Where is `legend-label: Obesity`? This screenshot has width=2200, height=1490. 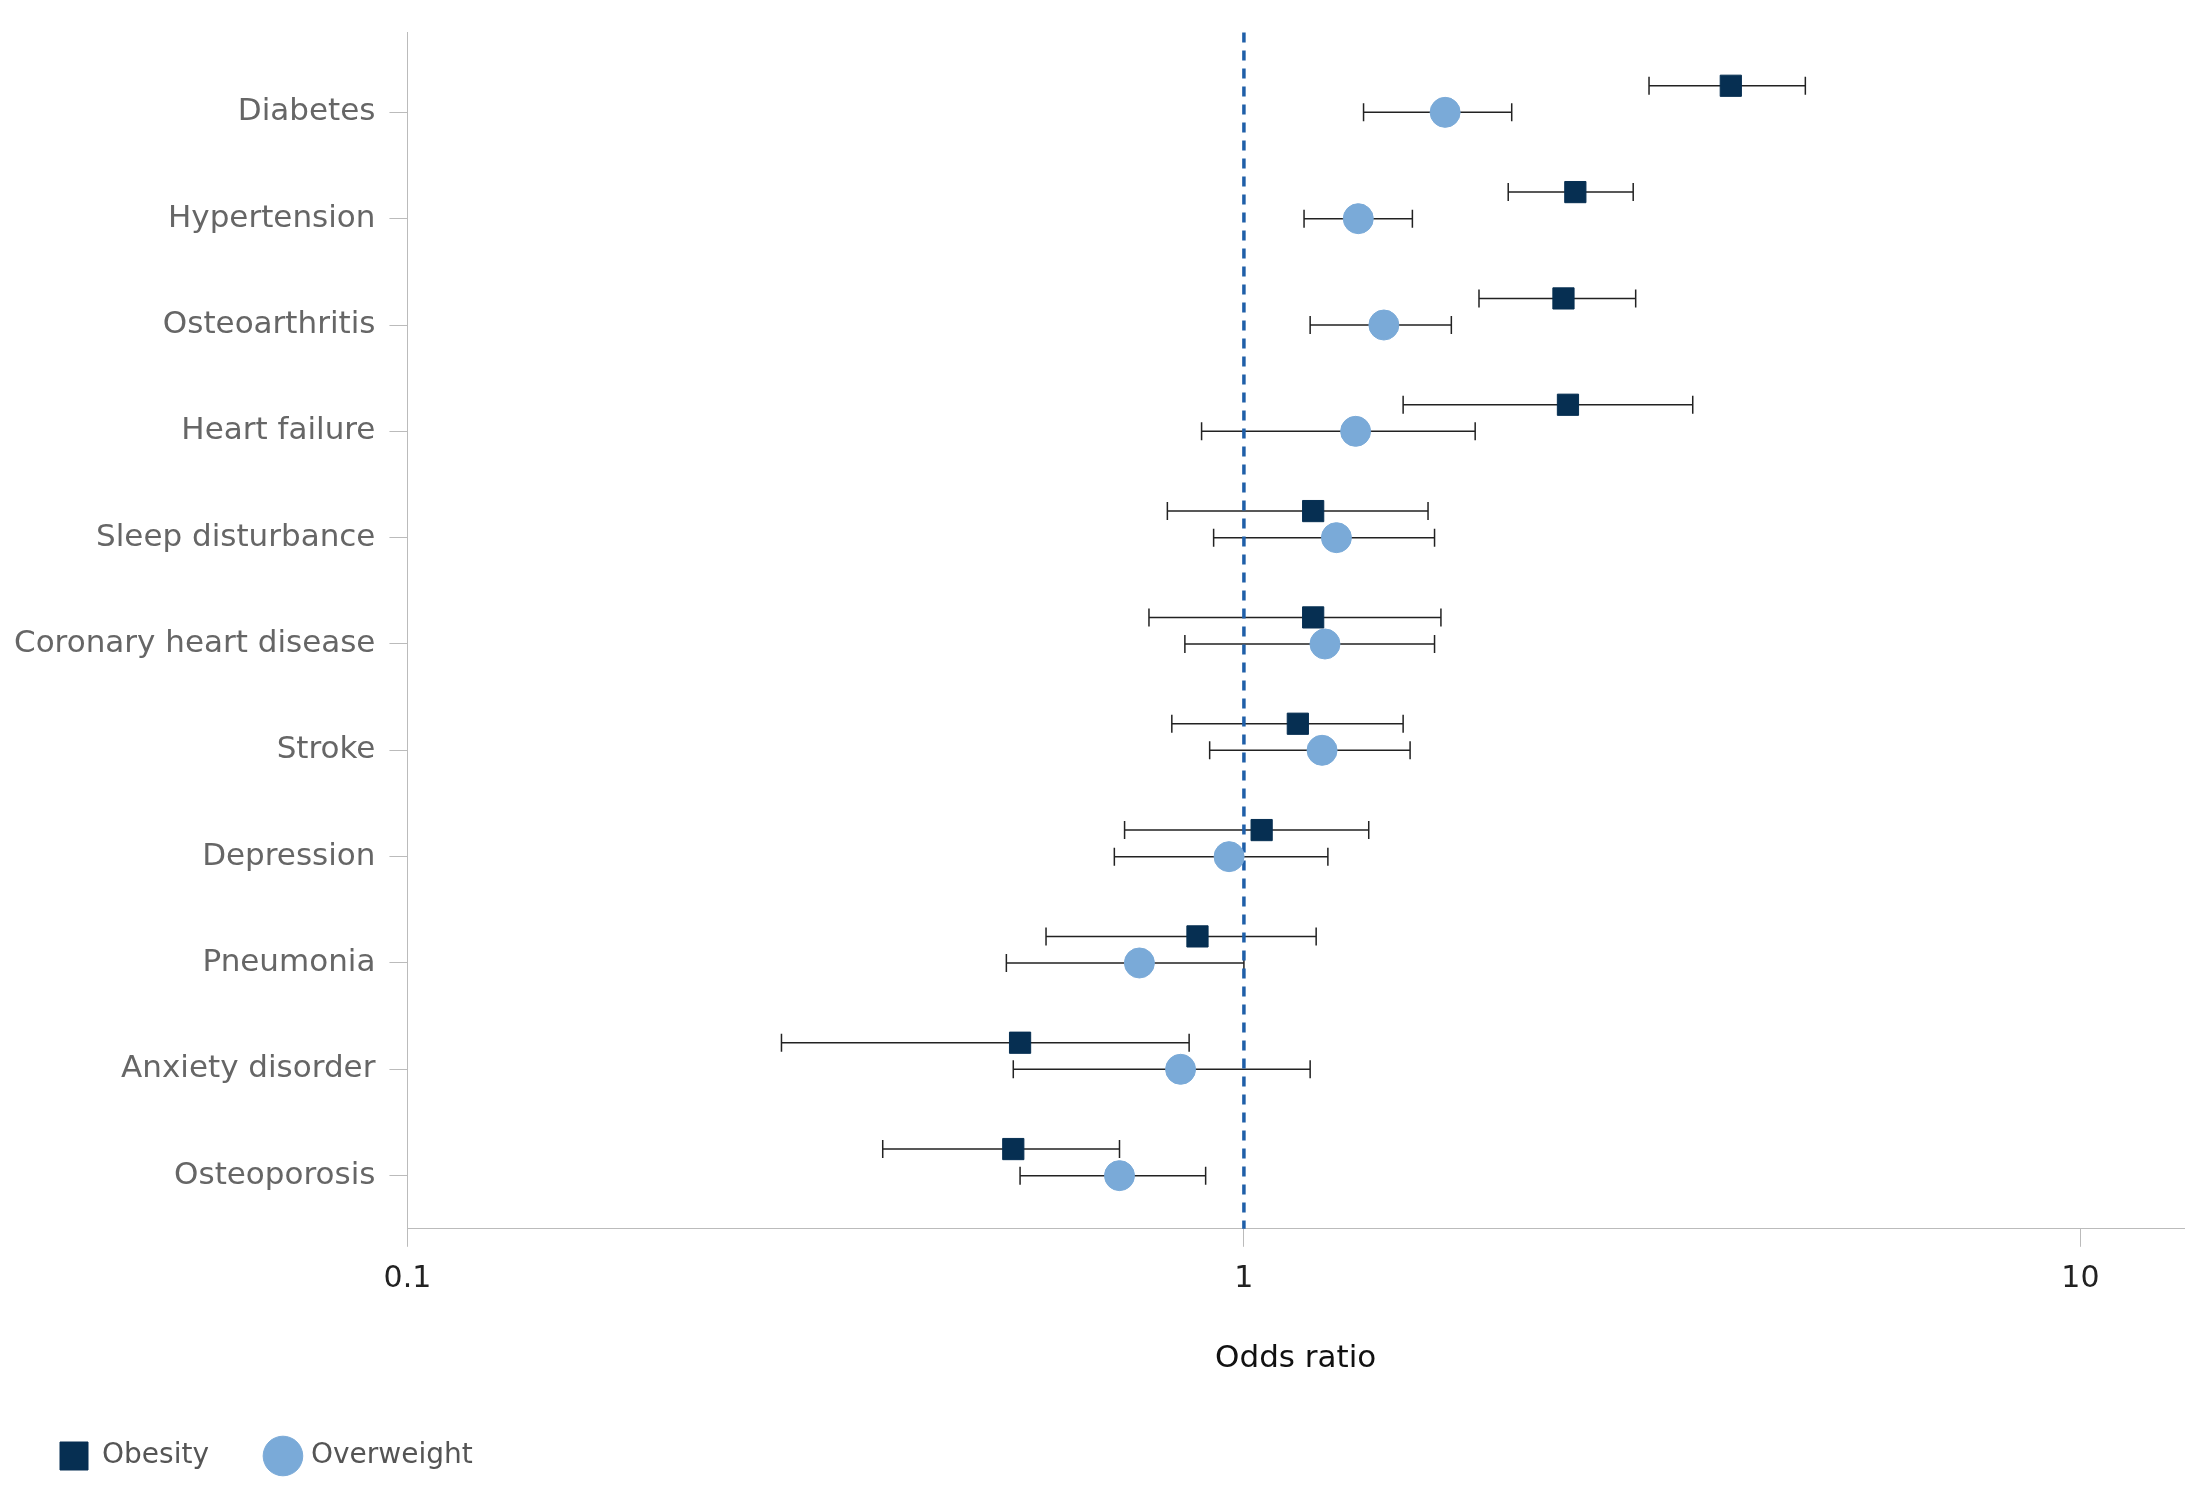 legend-label: Obesity is located at coordinates (155, 1454).